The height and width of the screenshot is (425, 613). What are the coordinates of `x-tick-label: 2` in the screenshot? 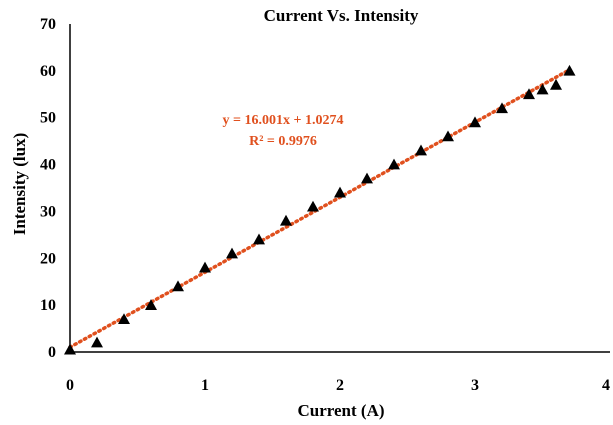 It's located at (340, 385).